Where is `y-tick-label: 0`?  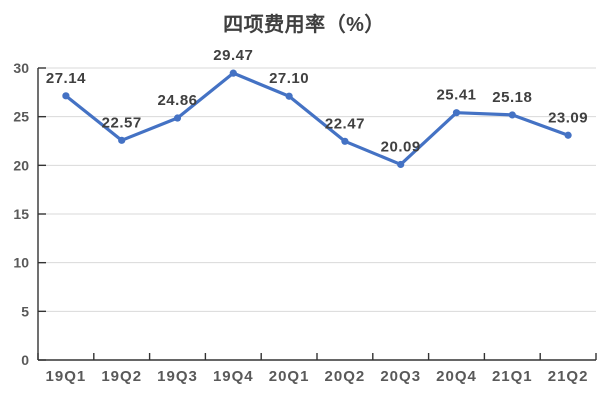
y-tick-label: 0 is located at coordinates (25, 360).